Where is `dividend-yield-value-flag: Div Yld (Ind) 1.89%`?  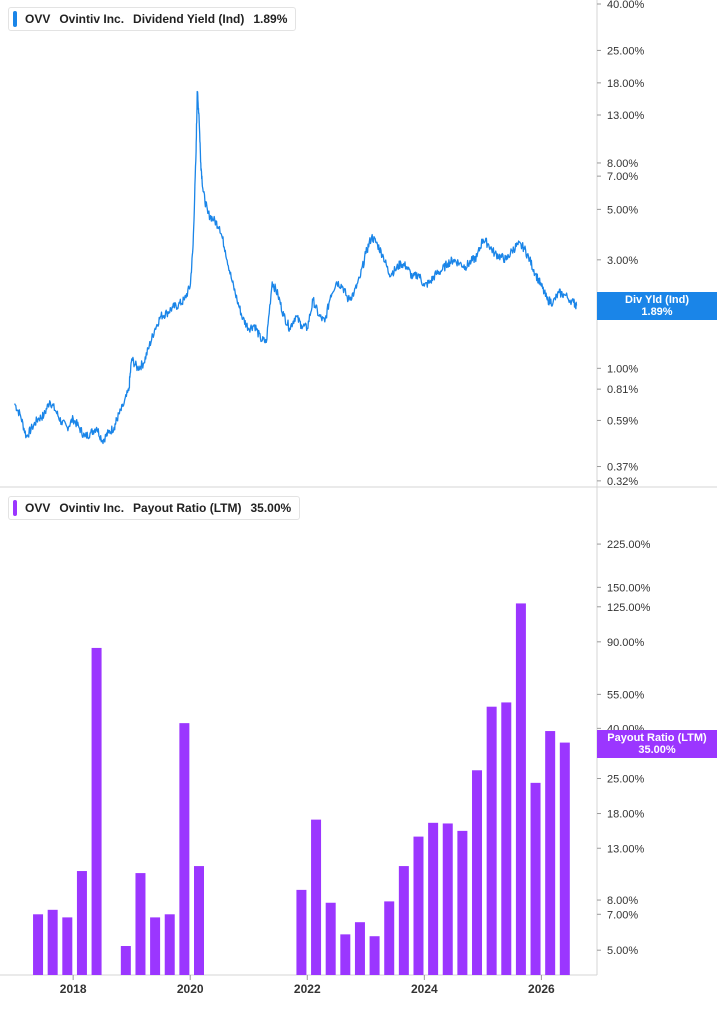 dividend-yield-value-flag: Div Yld (Ind) 1.89% is located at coordinates (657, 306).